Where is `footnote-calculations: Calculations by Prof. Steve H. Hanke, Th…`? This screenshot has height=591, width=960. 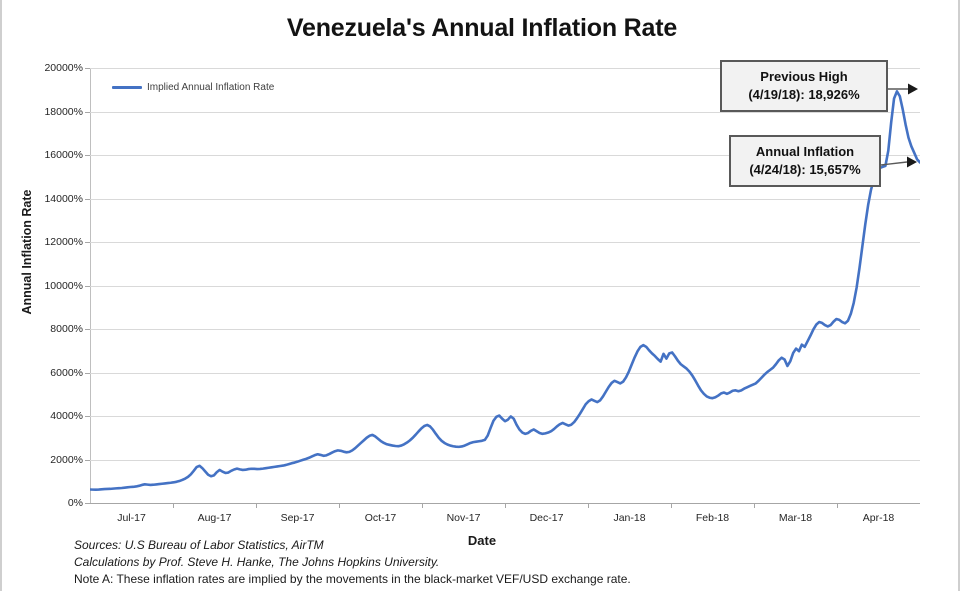 footnote-calculations: Calculations by Prof. Steve H. Hanke, Th… is located at coordinates (257, 562).